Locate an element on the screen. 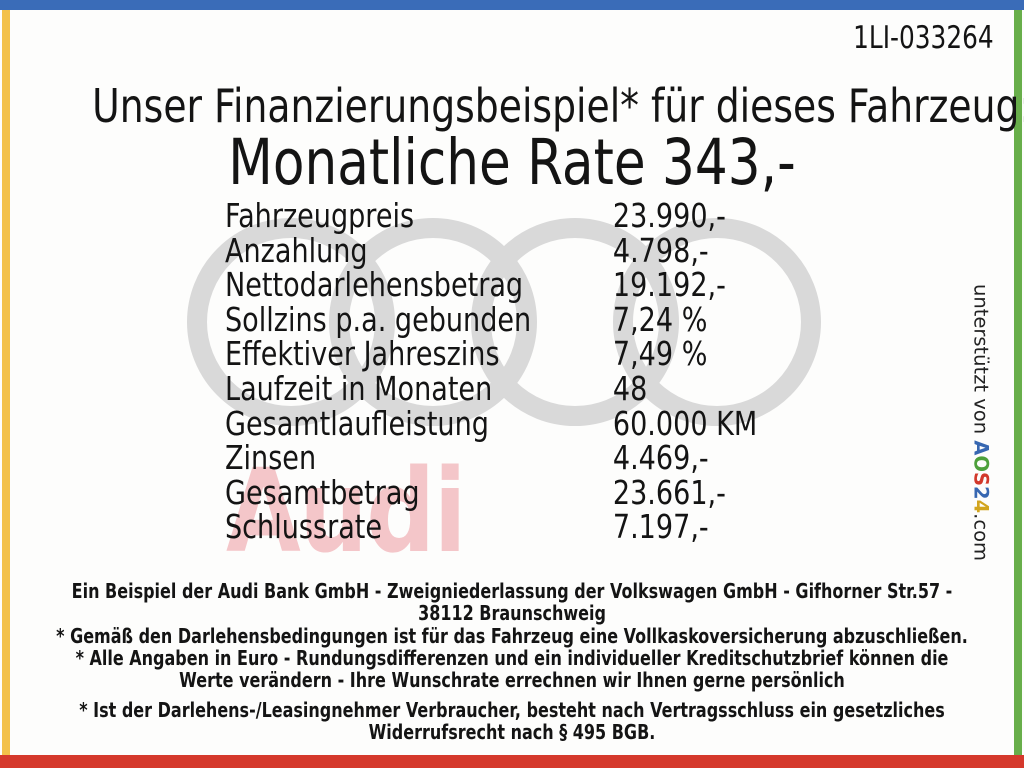 The height and width of the screenshot is (768, 1024). finance-row: Fahrzeugpreis 23.990,- is located at coordinates (536, 215).